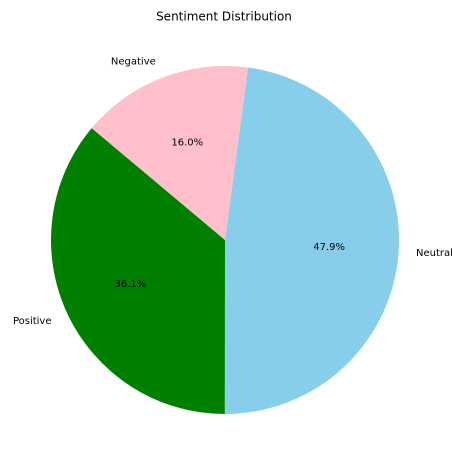  What do you see at coordinates (329, 247) in the screenshot?
I see `pct-label-neutral: 47.9%` at bounding box center [329, 247].